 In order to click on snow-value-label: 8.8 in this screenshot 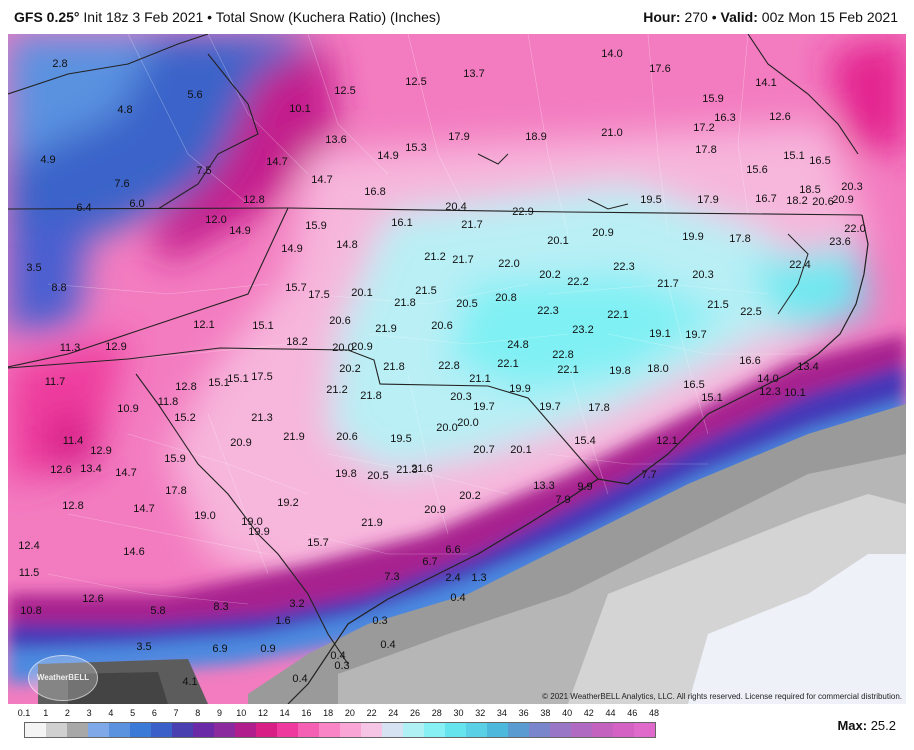, I will do `click(58, 288)`.